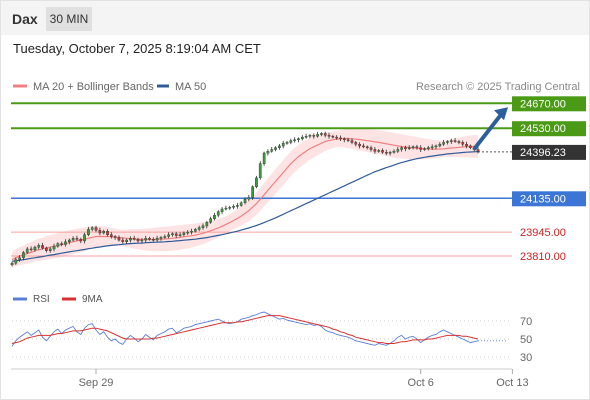  Describe the element at coordinates (190, 87) in the screenshot. I see `ma50-legend-label: MA 50` at that location.